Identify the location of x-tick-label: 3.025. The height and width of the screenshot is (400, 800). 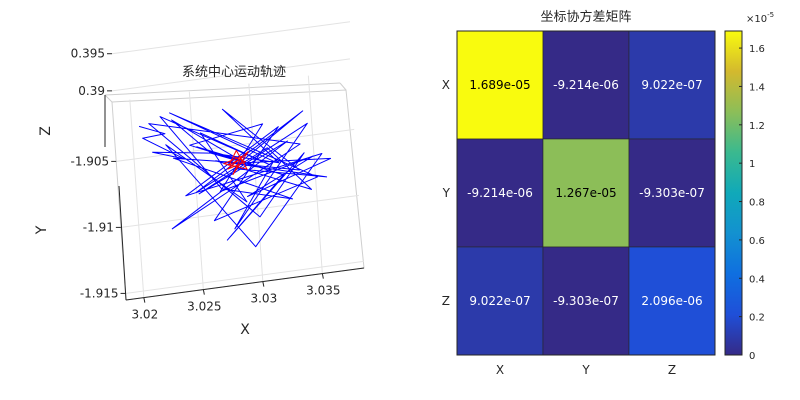
(204, 307).